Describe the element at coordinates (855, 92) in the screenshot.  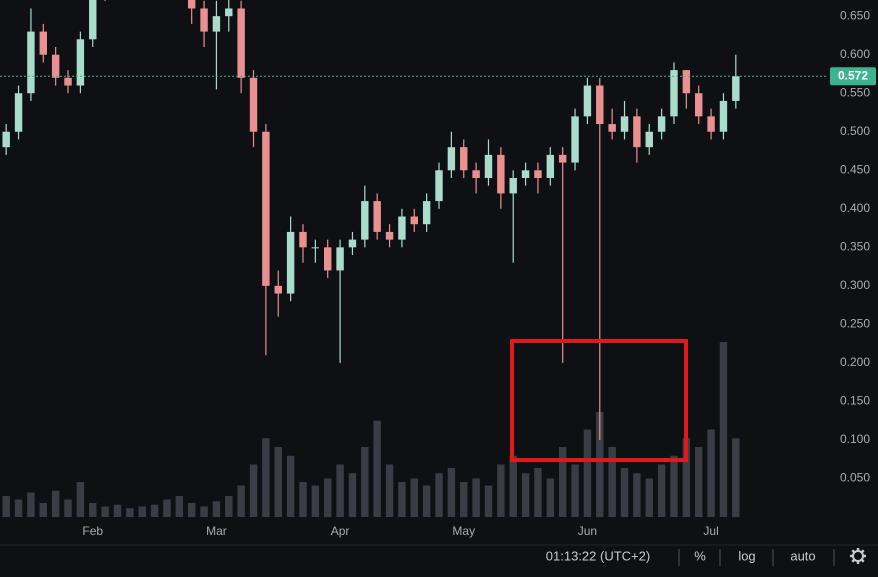
I see `y-tick-label: 0.550` at that location.